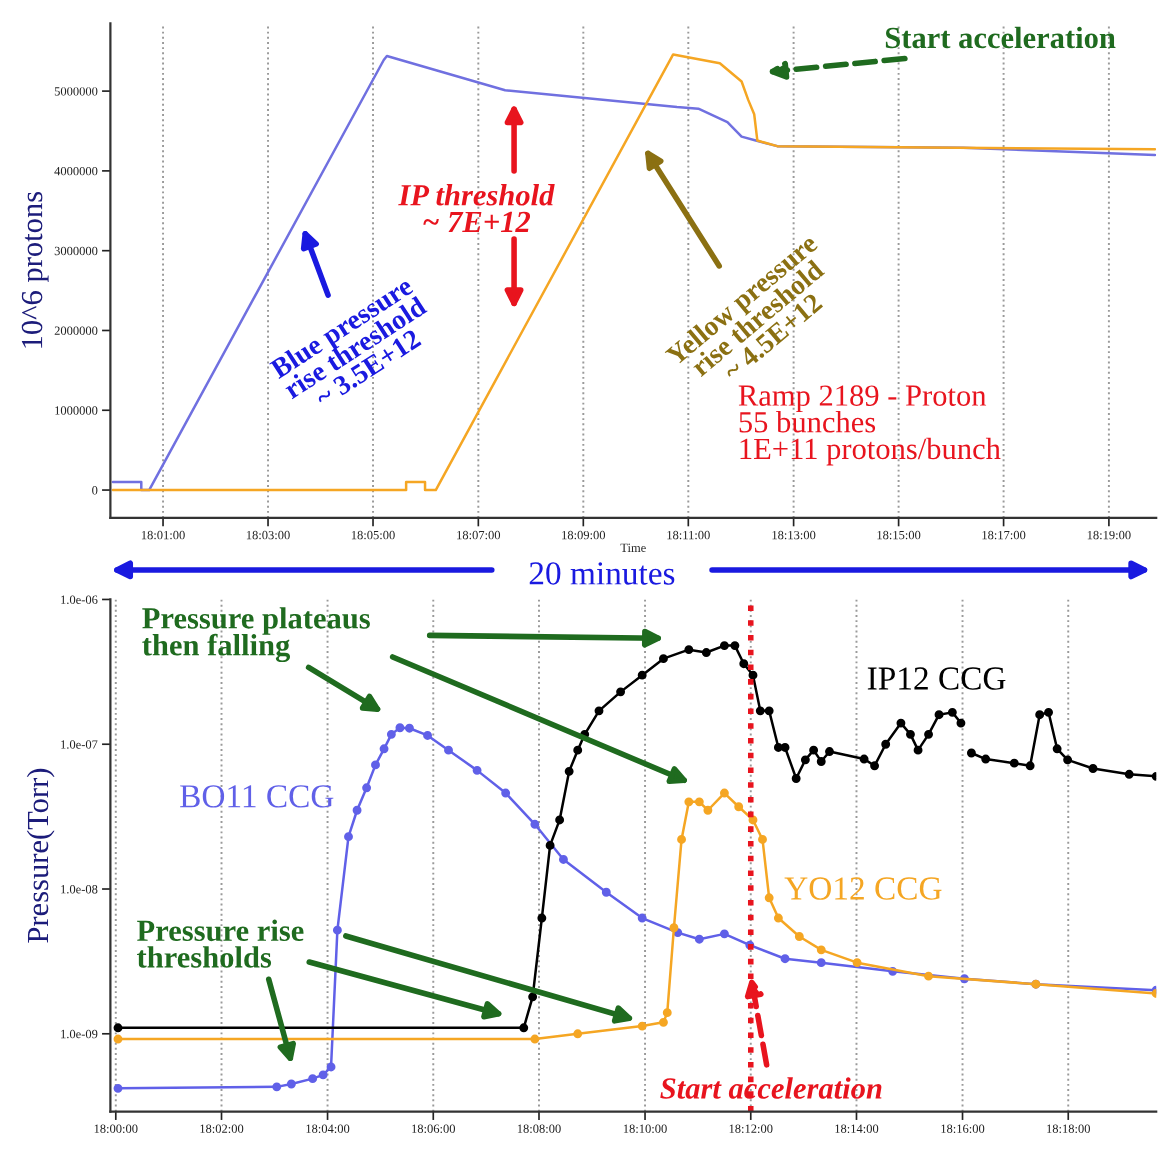  Describe the element at coordinates (869, 425) in the screenshot. I see `annotation: Ramp 2189 - Proton 55 bunches 1E+11 protons/bunch` at that location.